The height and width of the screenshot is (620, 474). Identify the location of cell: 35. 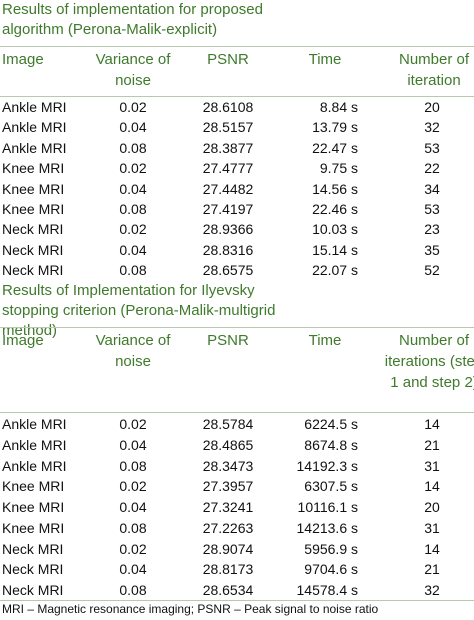
(432, 249).